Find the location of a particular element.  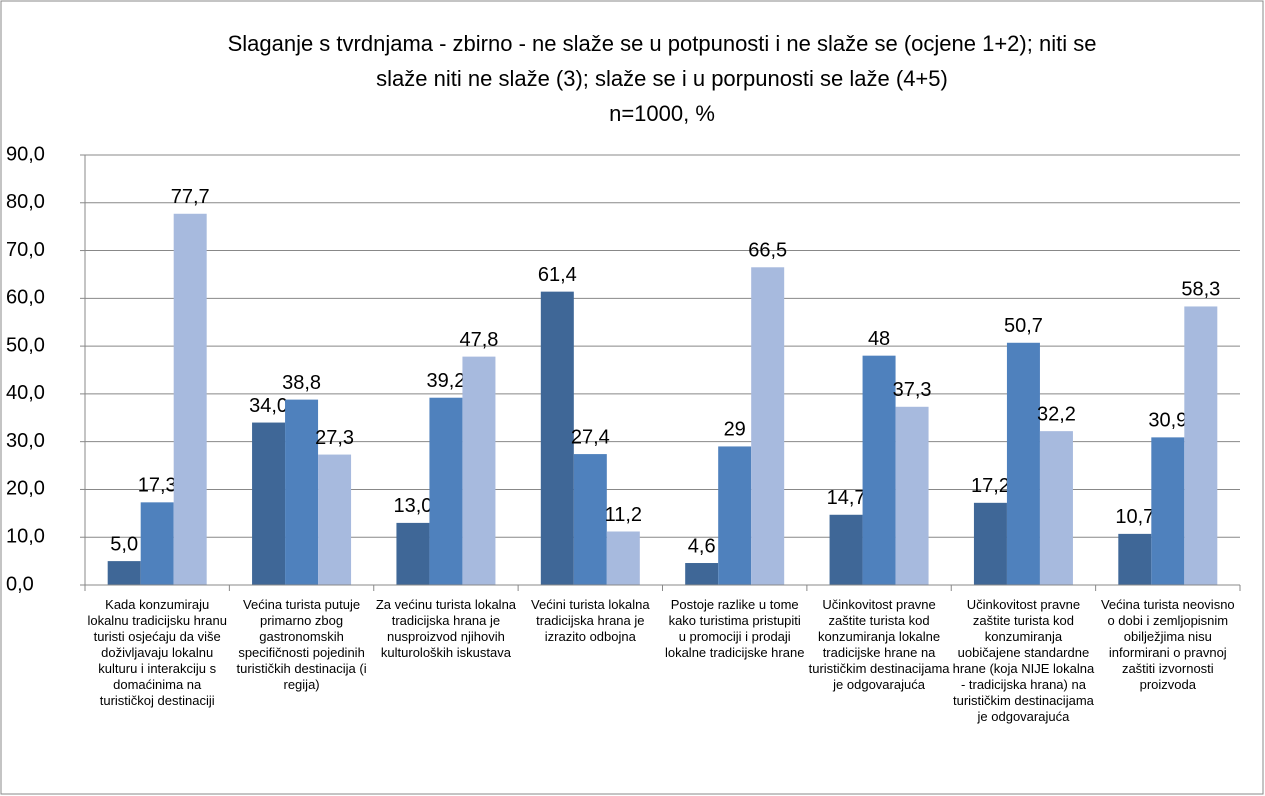

value-label: 17,2 is located at coordinates (990, 486).